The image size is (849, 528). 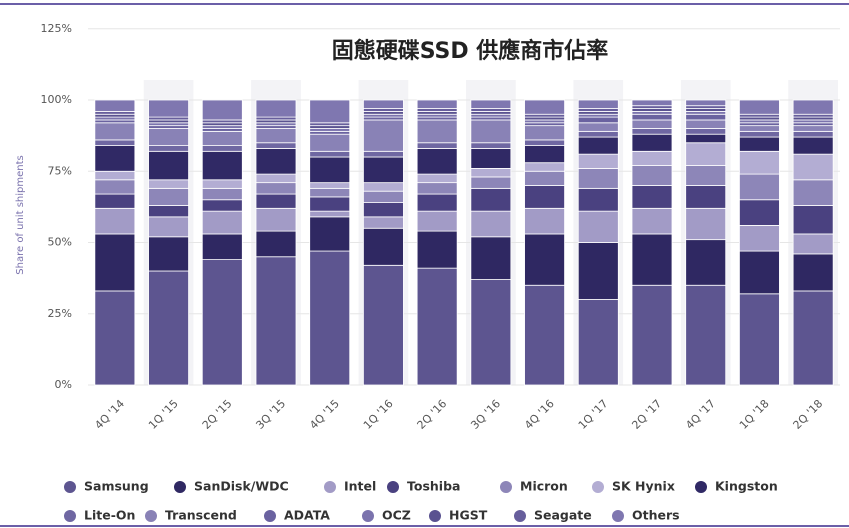 What do you see at coordinates (56, 28) in the screenshot?
I see `y-tick-label: 125%` at bounding box center [56, 28].